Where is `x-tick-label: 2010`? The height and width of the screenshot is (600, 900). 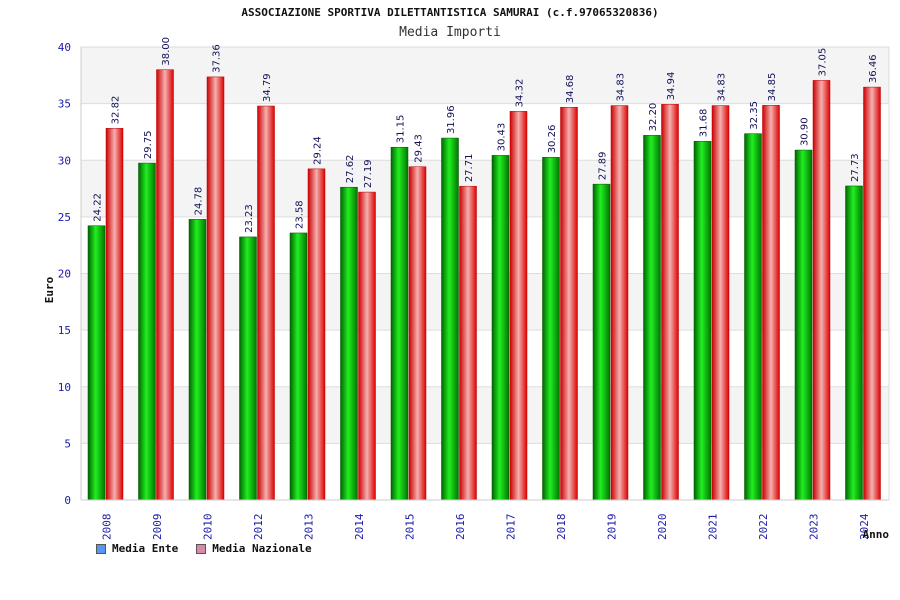 x-tick-label: 2010 is located at coordinates (207, 527).